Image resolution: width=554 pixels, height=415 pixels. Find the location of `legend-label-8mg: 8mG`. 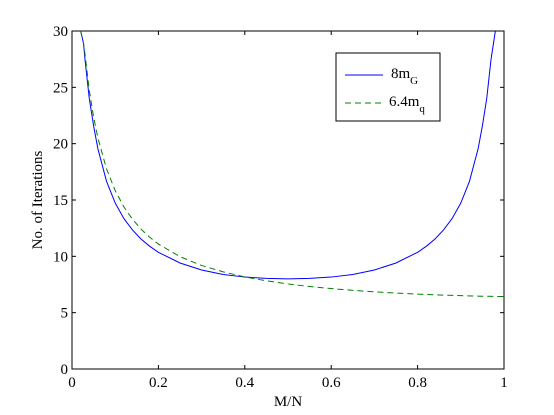

legend-label-8mg: 8mG is located at coordinates (404, 76).